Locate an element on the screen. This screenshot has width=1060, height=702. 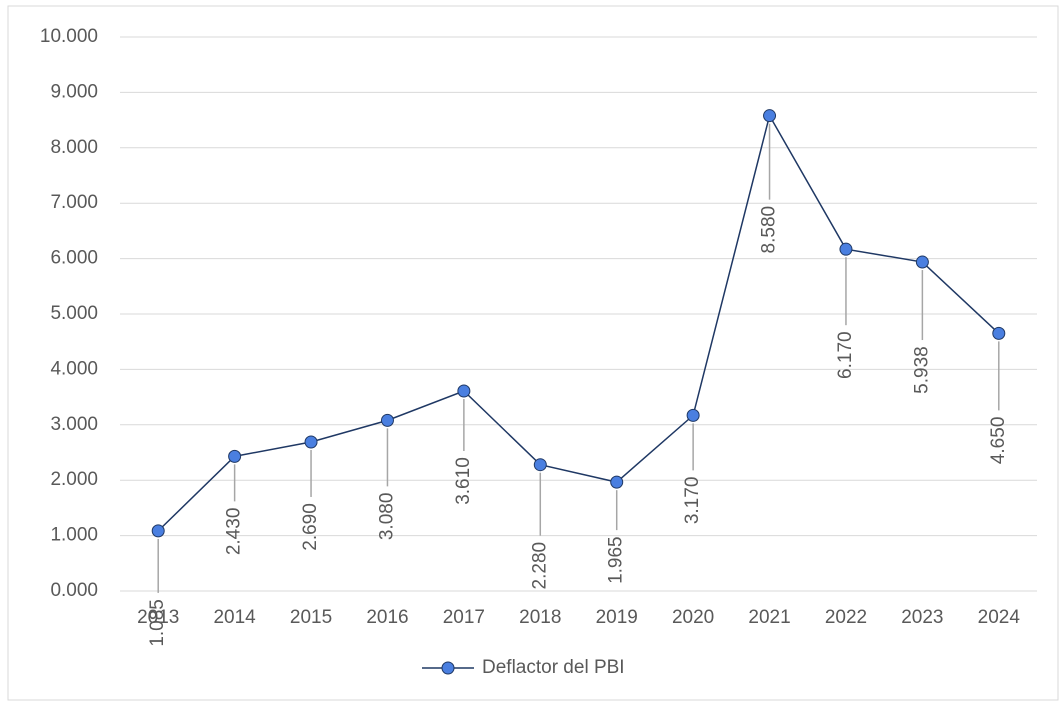
data-label: 3.170 is located at coordinates (692, 501).